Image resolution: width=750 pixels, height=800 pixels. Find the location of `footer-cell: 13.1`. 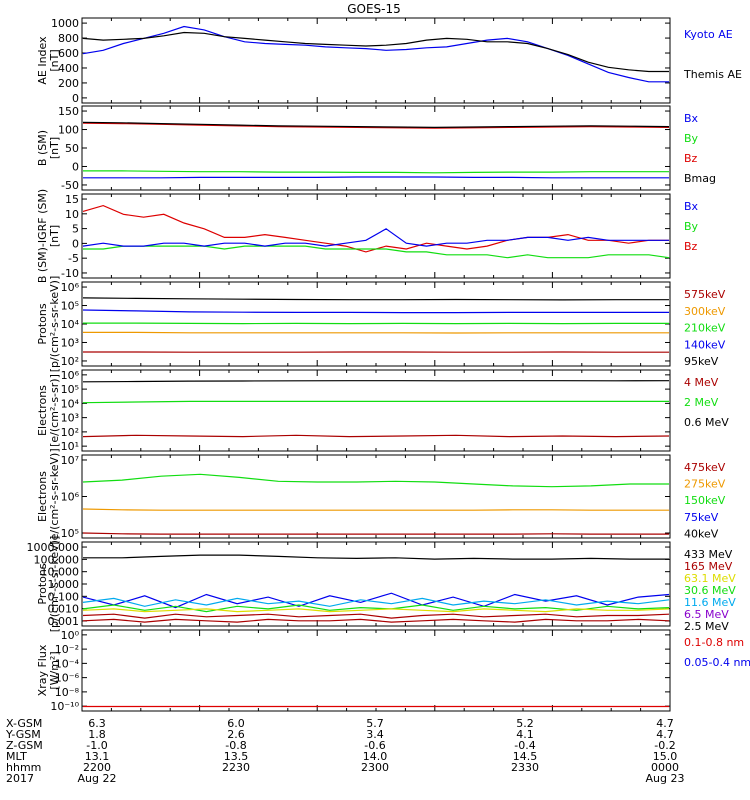

footer-cell: 13.1 is located at coordinates (97, 756).